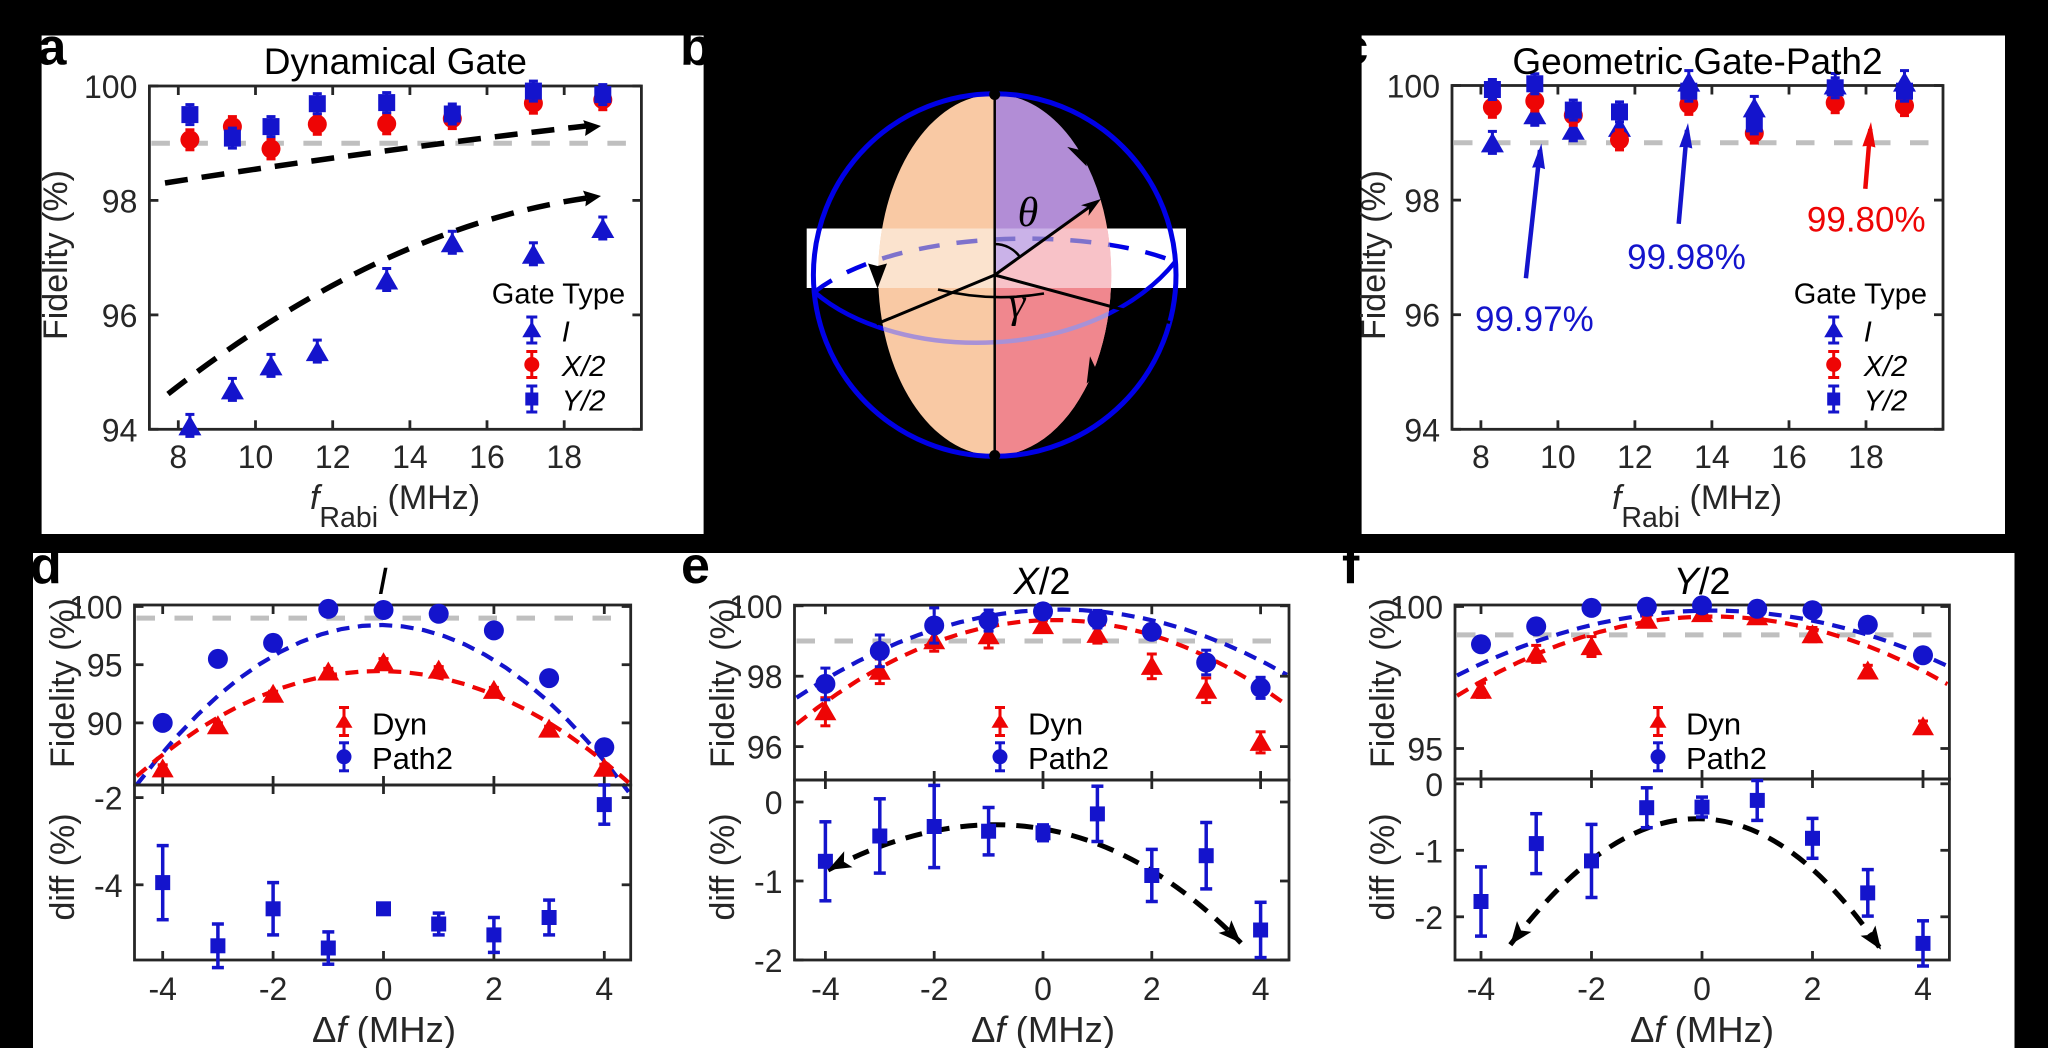 This screenshot has height=1048, width=2048. What do you see at coordinates (1351, 566) in the screenshot?
I see `svg-text: f` at bounding box center [1351, 566].